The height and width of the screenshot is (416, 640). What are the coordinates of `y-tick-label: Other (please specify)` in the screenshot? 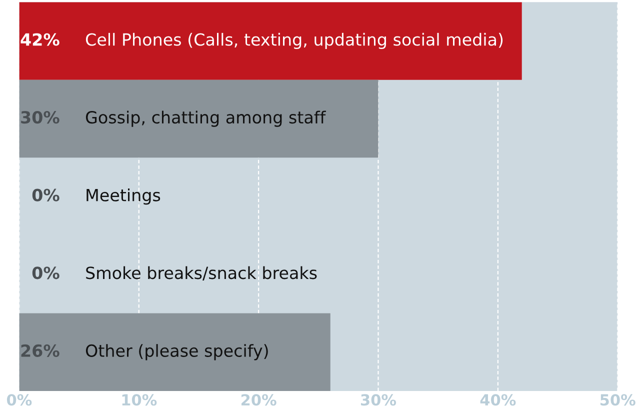 It's located at (177, 352).